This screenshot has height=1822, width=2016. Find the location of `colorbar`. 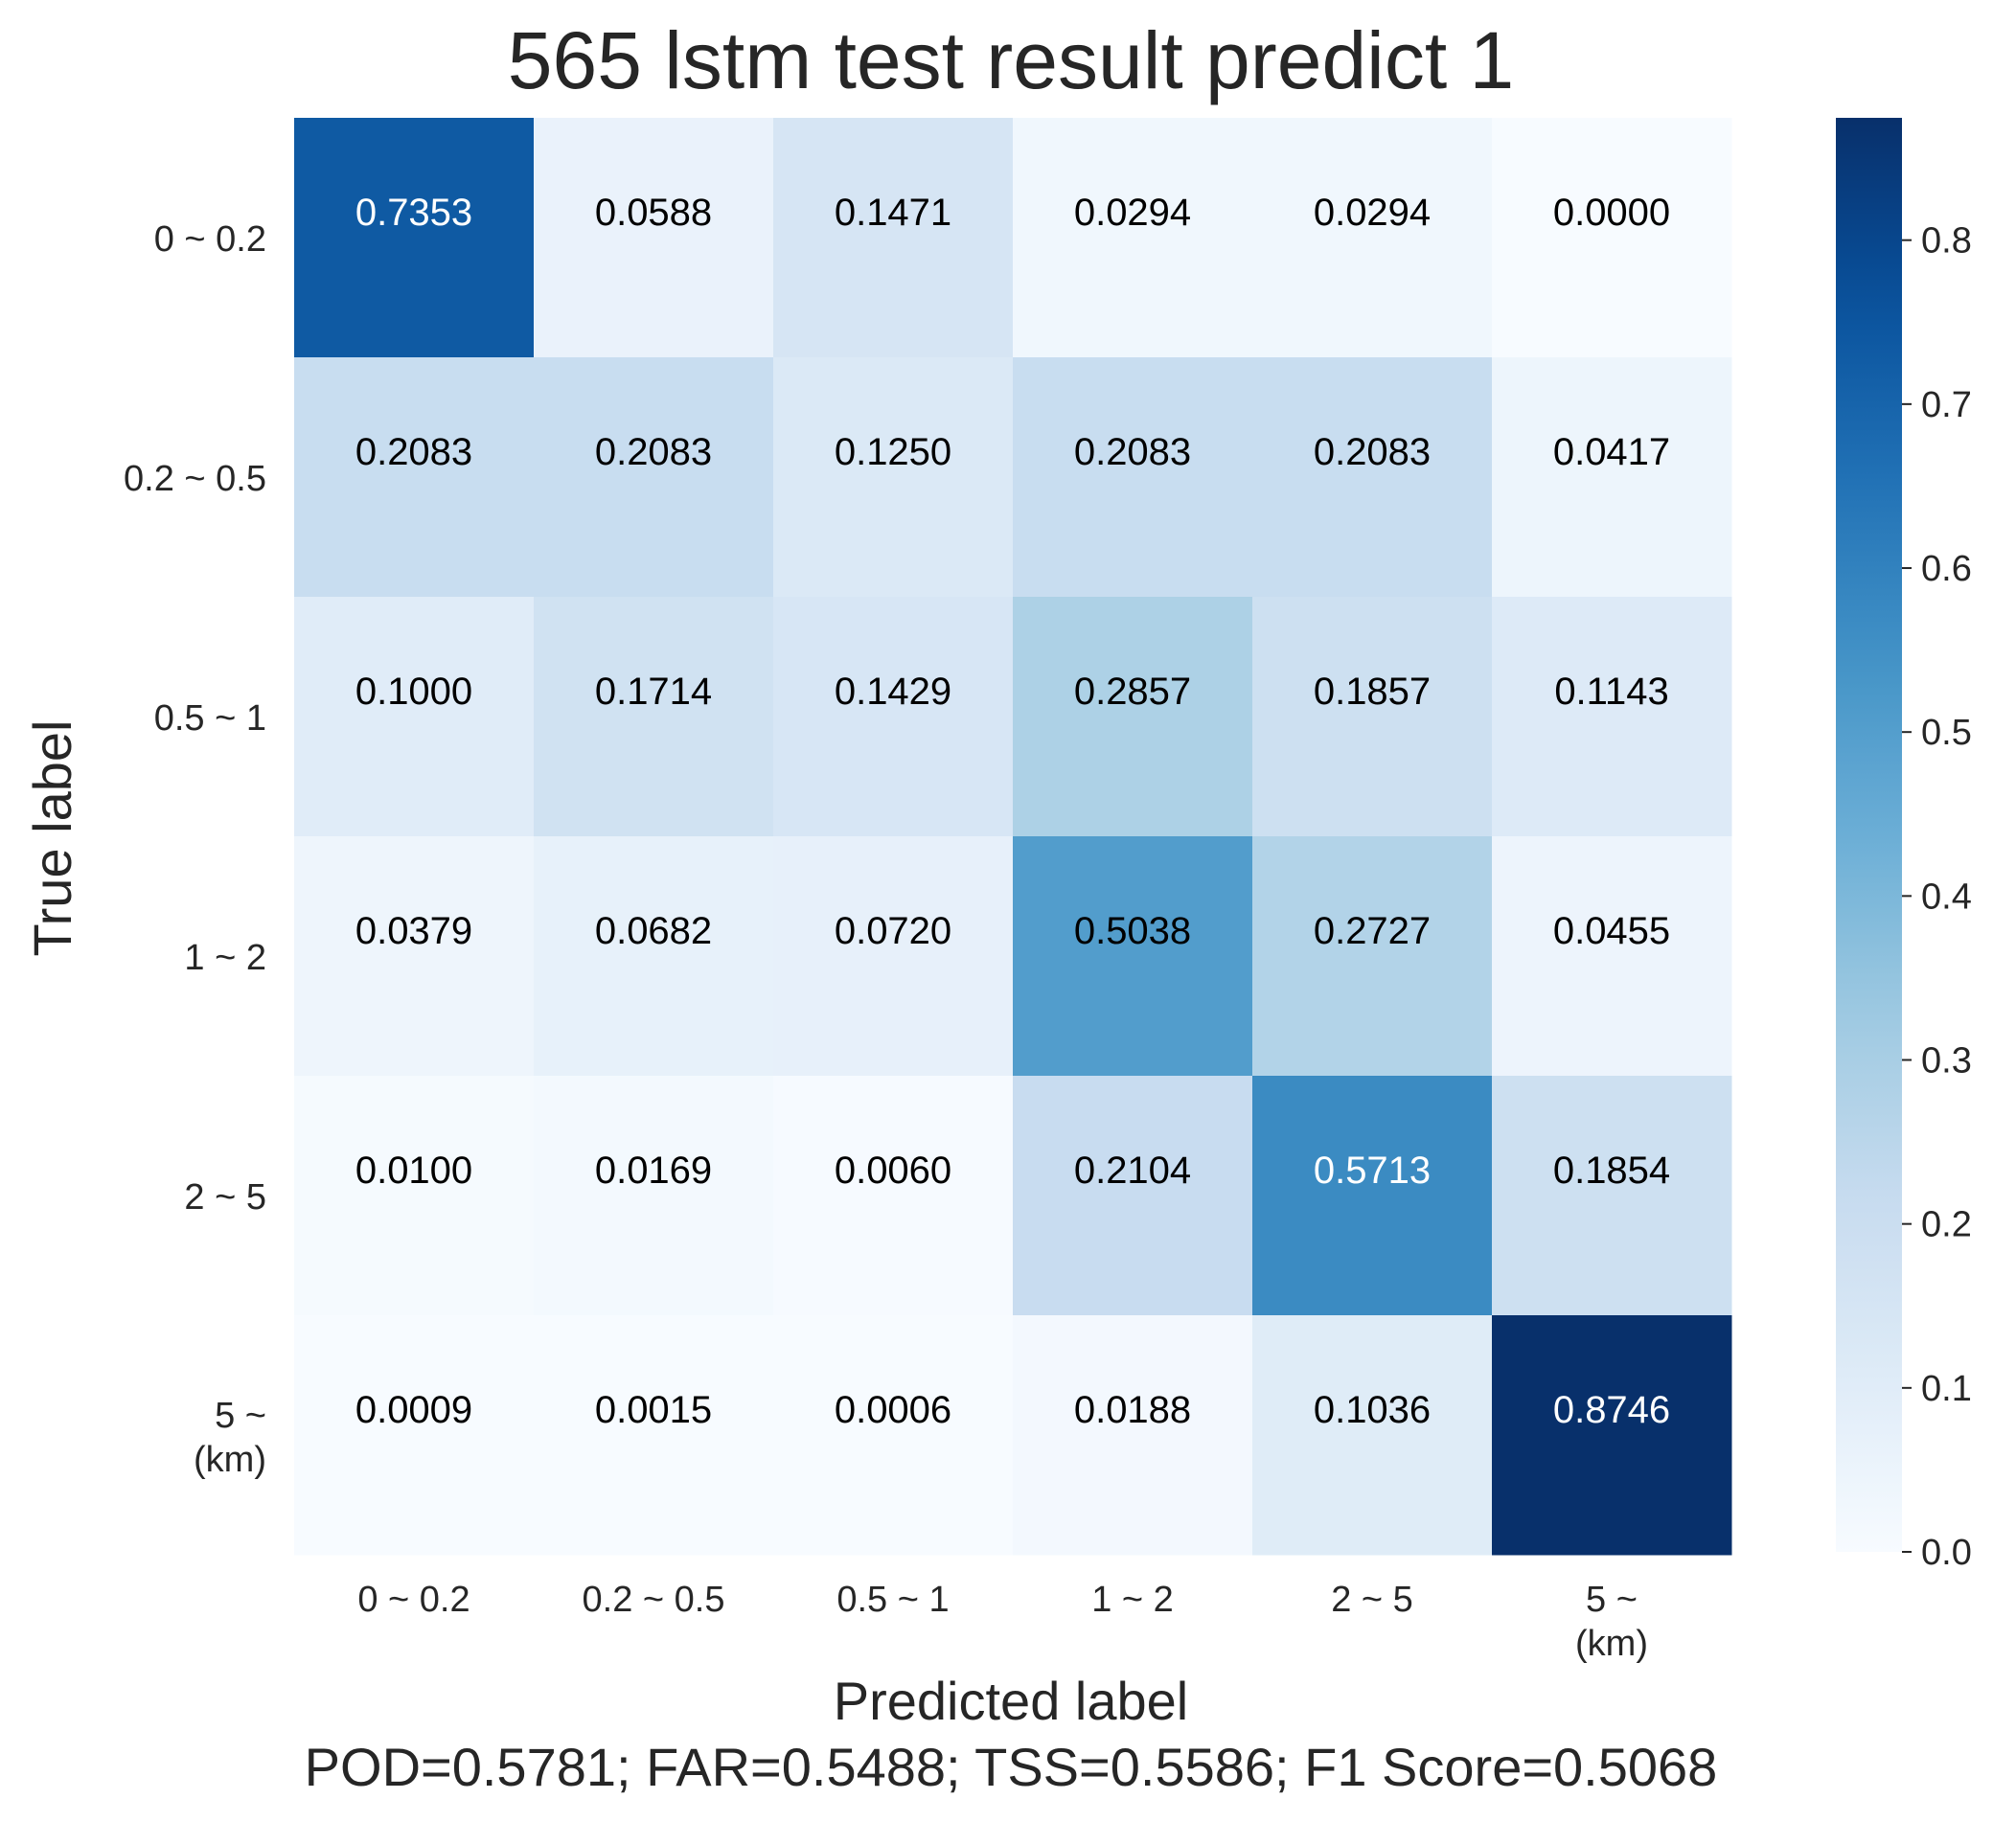

colorbar is located at coordinates (1869, 835).